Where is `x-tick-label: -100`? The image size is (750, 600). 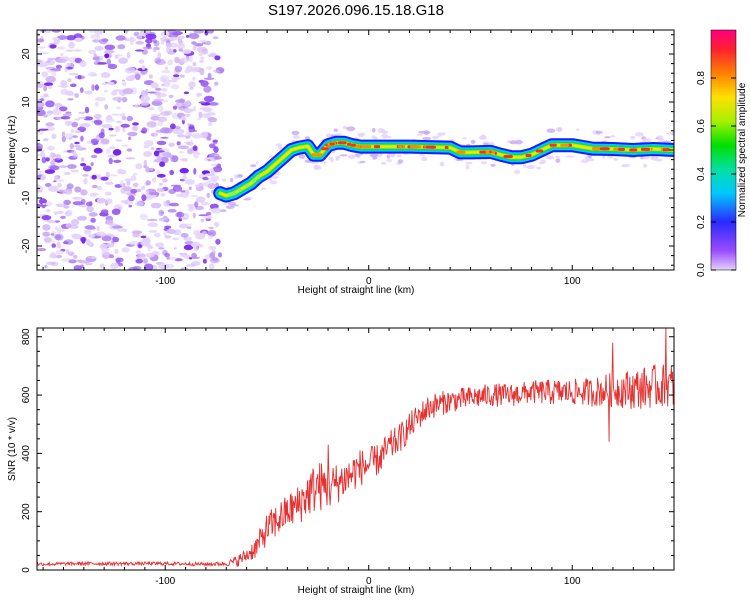
x-tick-label: -100 is located at coordinates (165, 281).